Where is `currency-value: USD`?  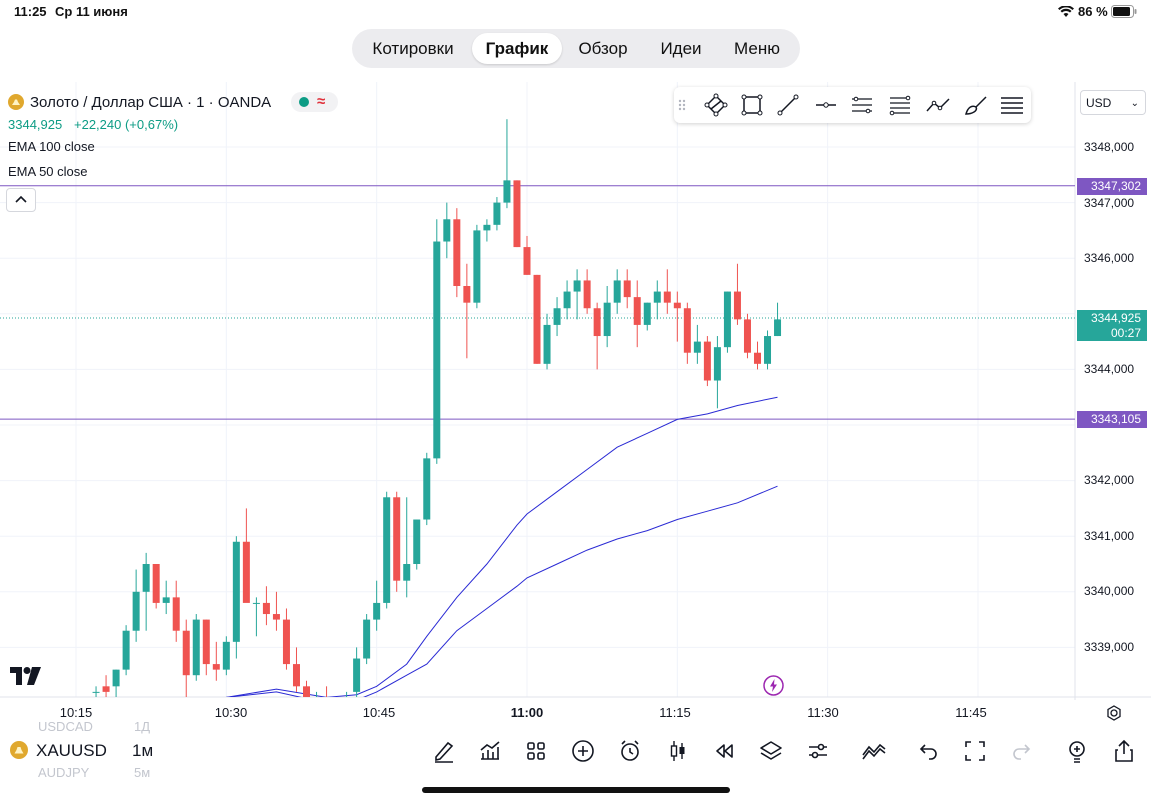 currency-value: USD is located at coordinates (1099, 103).